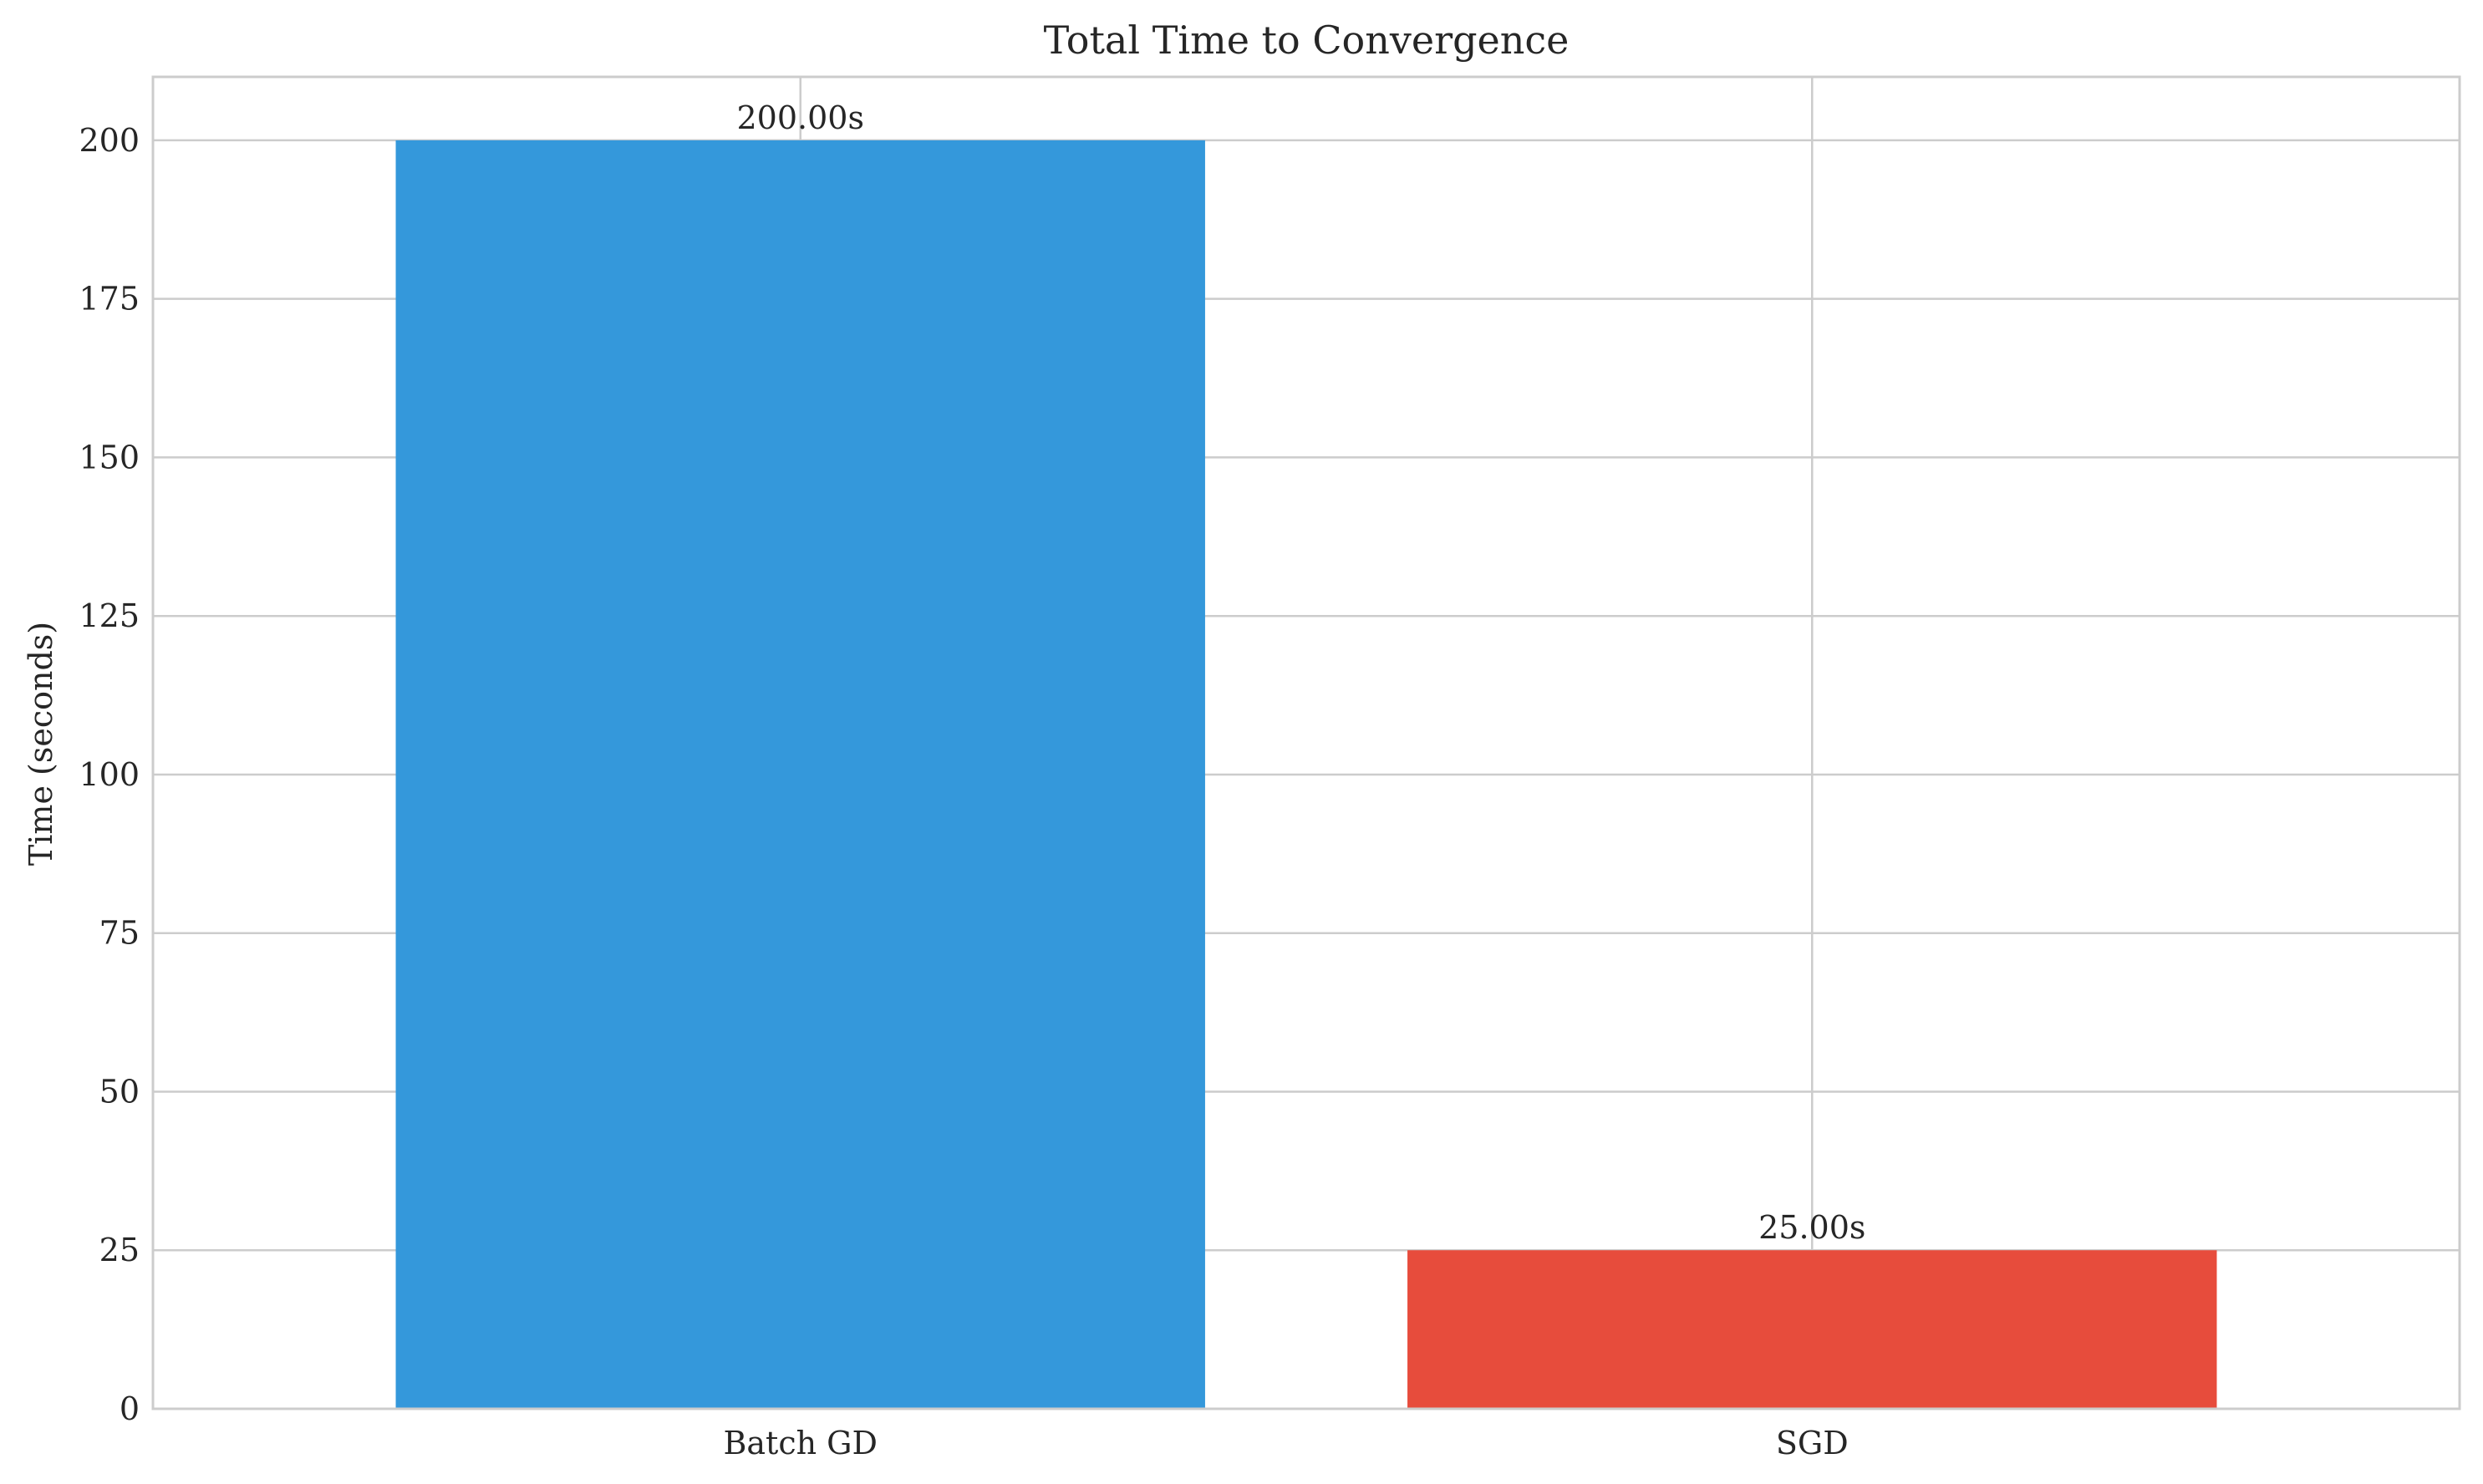 This screenshot has height=1484, width=2483. What do you see at coordinates (109, 457) in the screenshot?
I see `y-tick-label: 150` at bounding box center [109, 457].